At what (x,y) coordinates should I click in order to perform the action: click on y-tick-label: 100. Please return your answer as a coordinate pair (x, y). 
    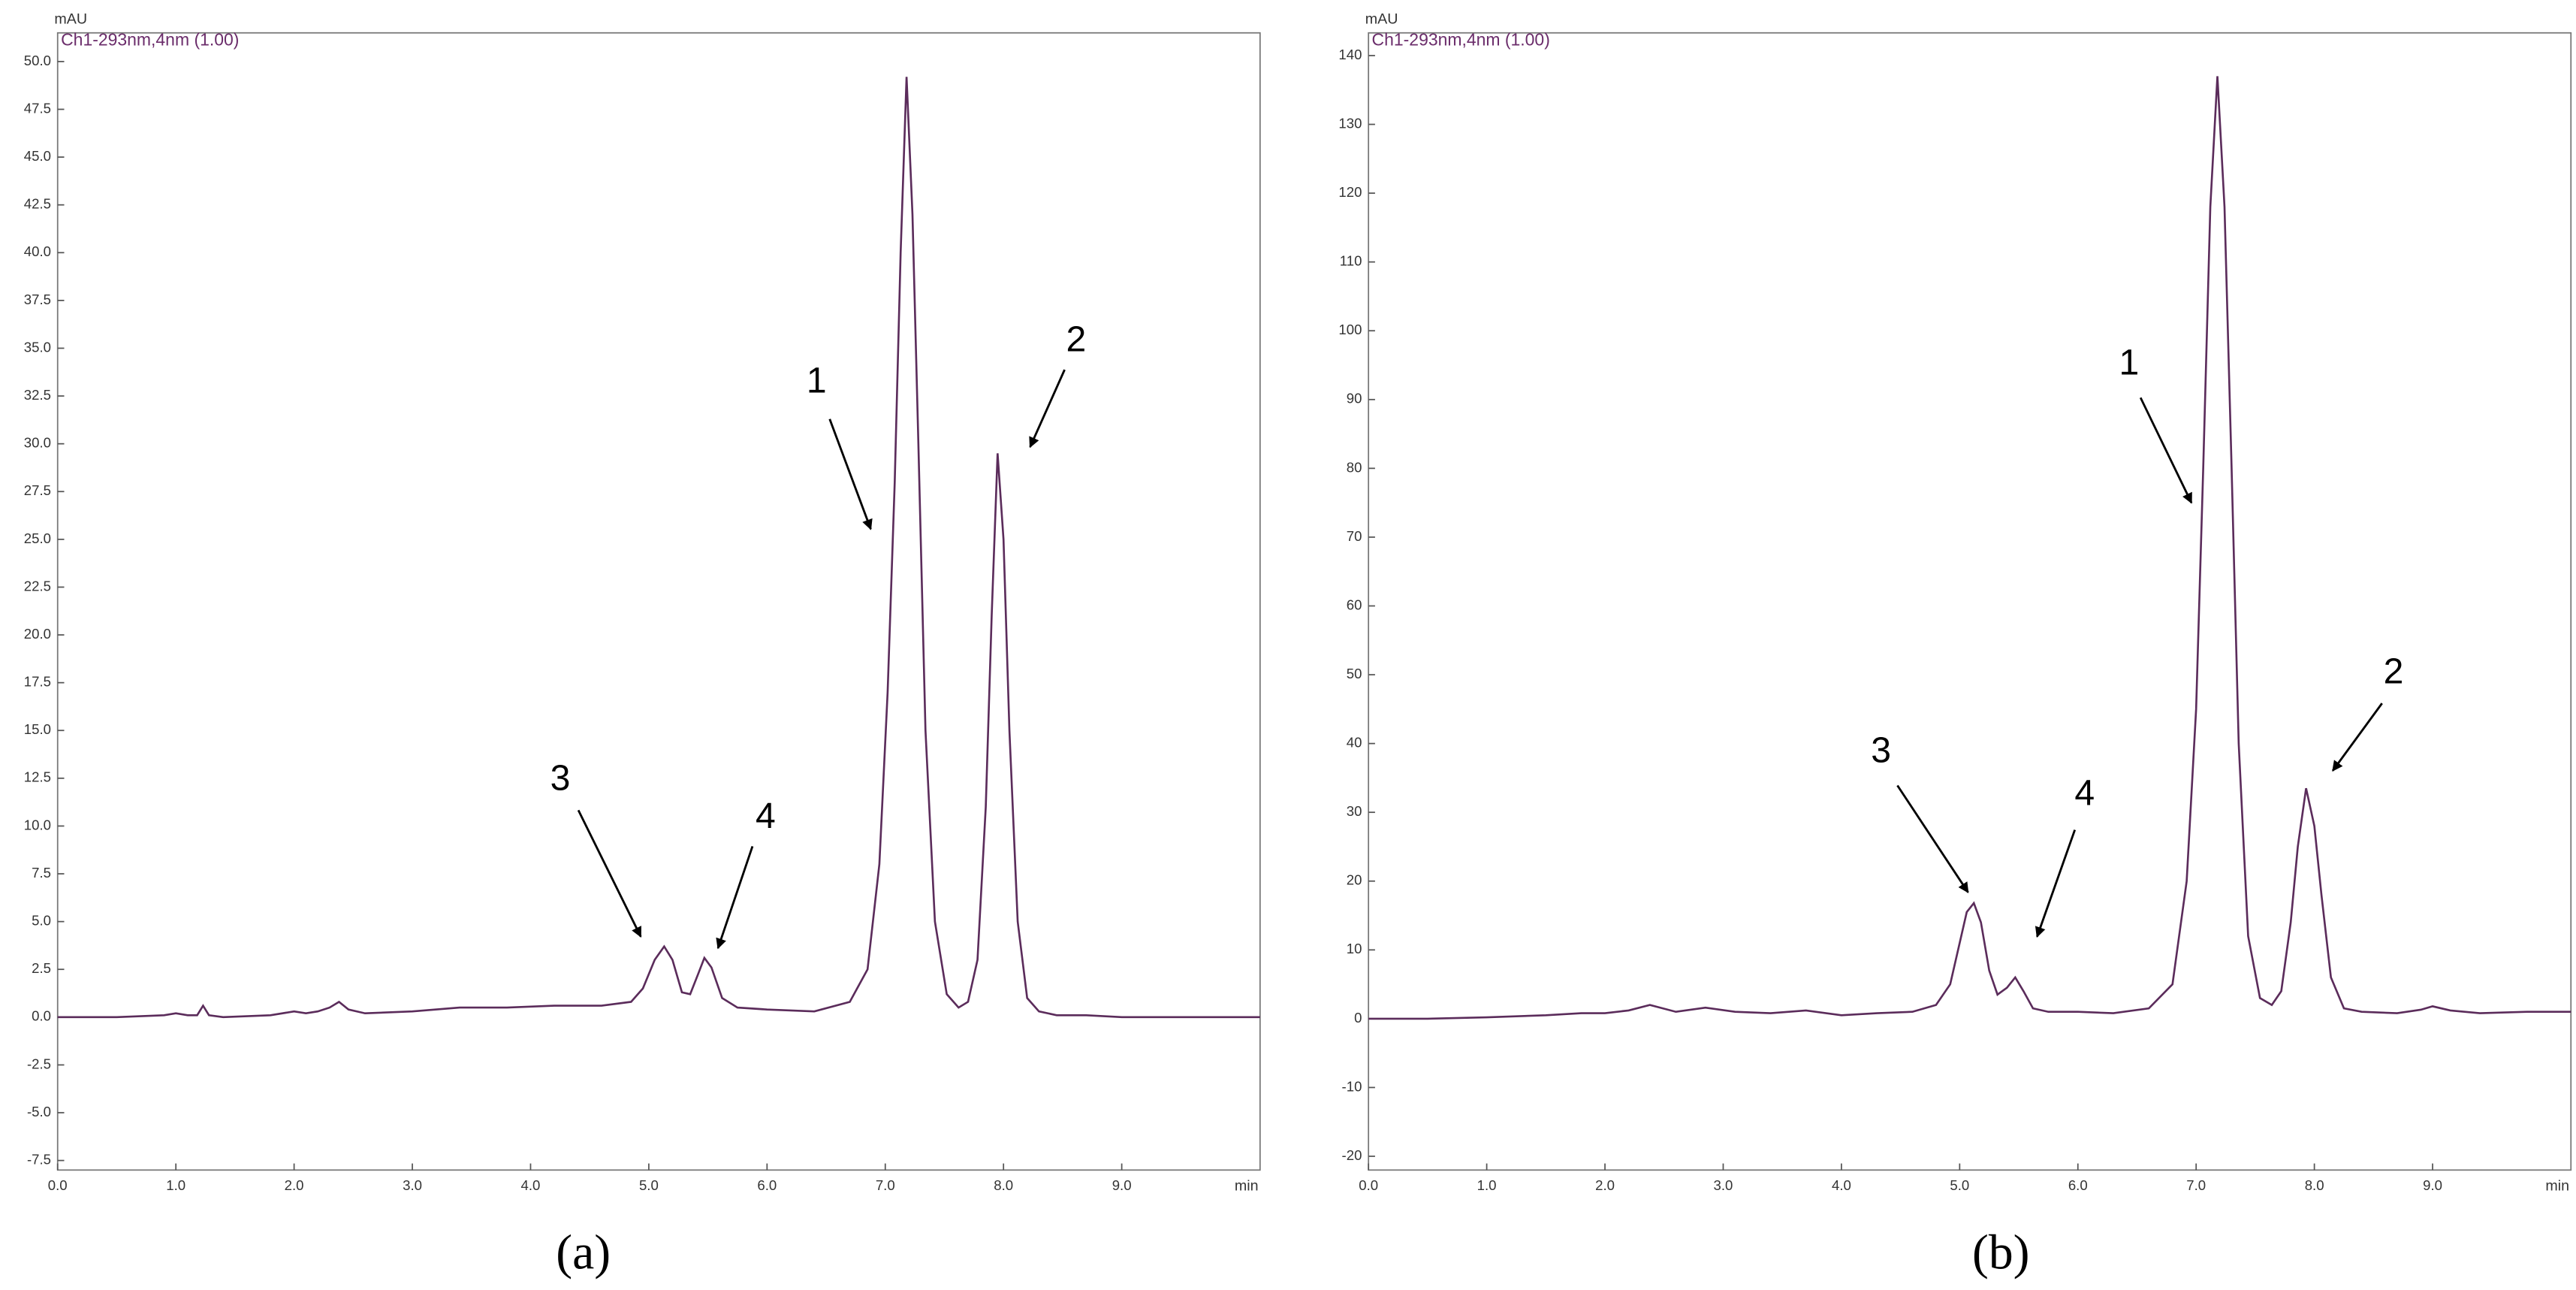
    Looking at the image, I should click on (1350, 330).